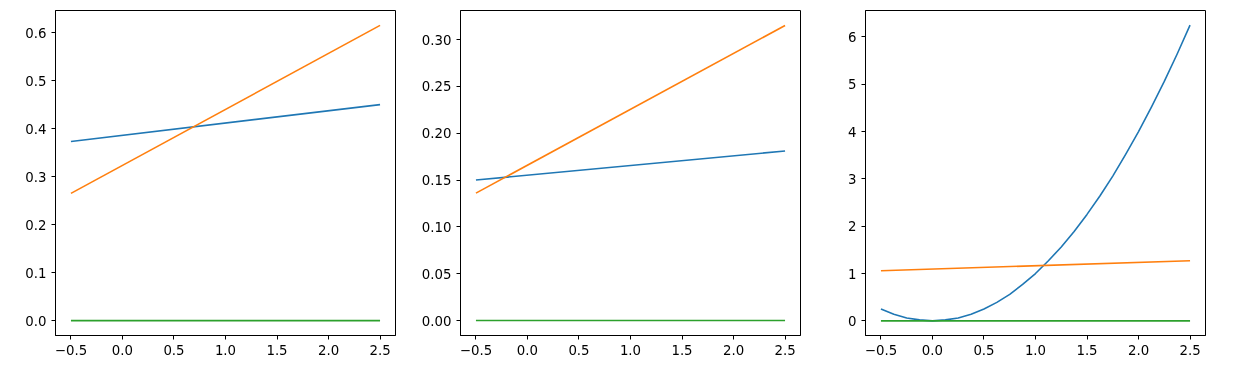 The width and height of the screenshot is (1238, 371). I want to click on y-tick-label: 0.25, so click(436, 87).